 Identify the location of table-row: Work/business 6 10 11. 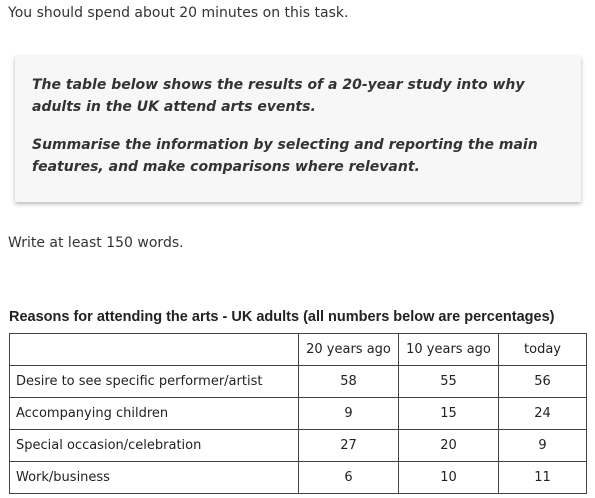
(298, 477).